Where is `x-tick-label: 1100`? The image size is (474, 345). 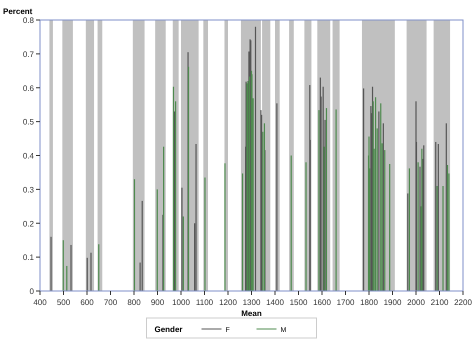
x-tick-label: 1100 is located at coordinates (205, 302).